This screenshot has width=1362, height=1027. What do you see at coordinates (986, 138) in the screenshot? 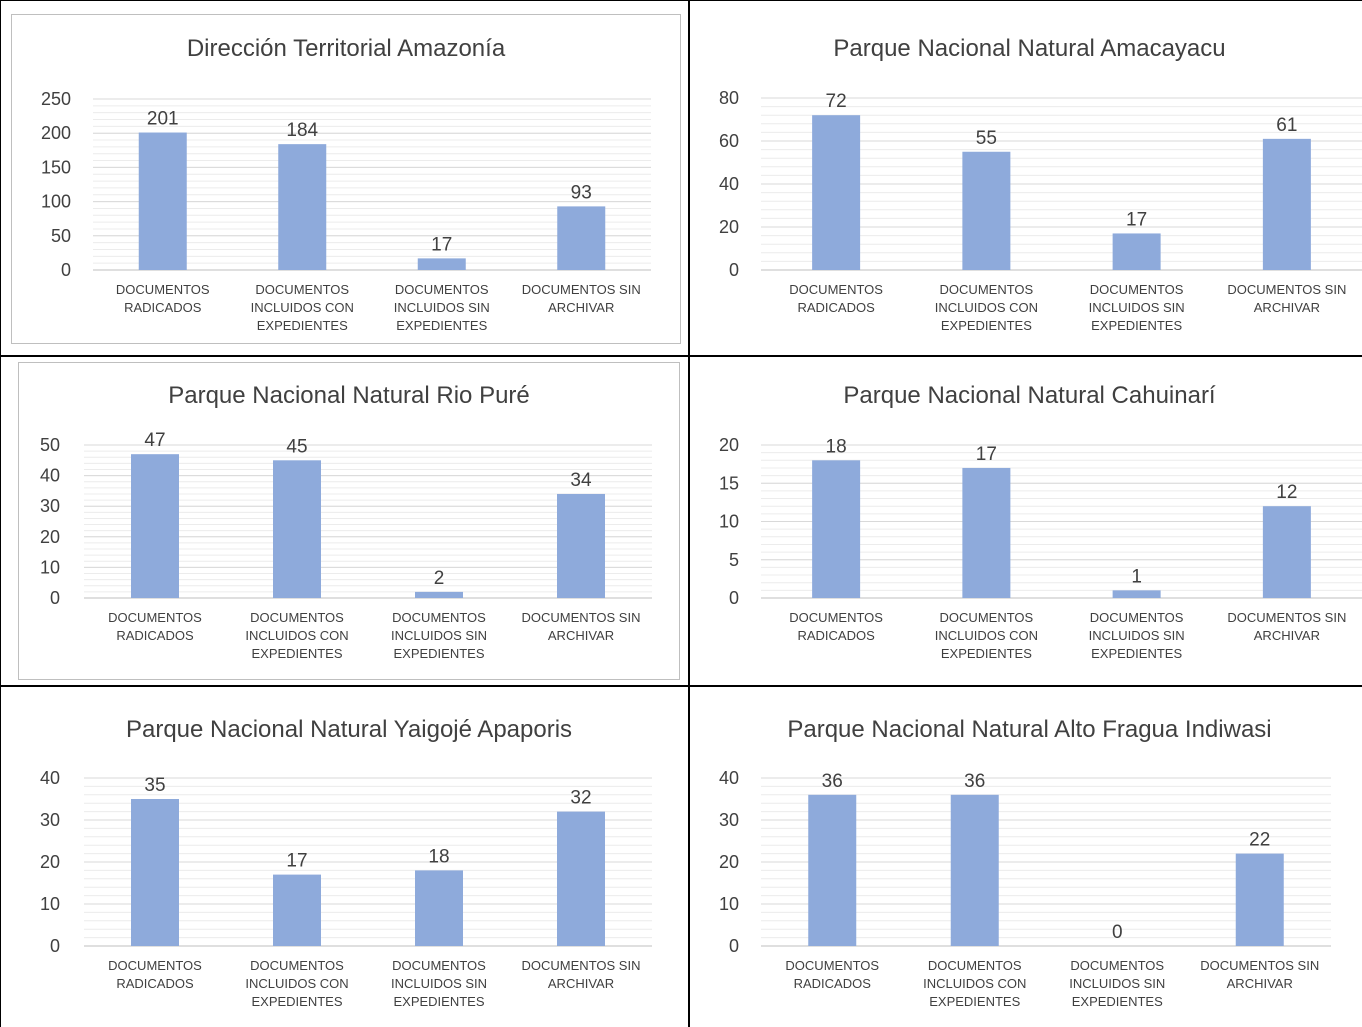
I see `data-label: 55` at bounding box center [986, 138].